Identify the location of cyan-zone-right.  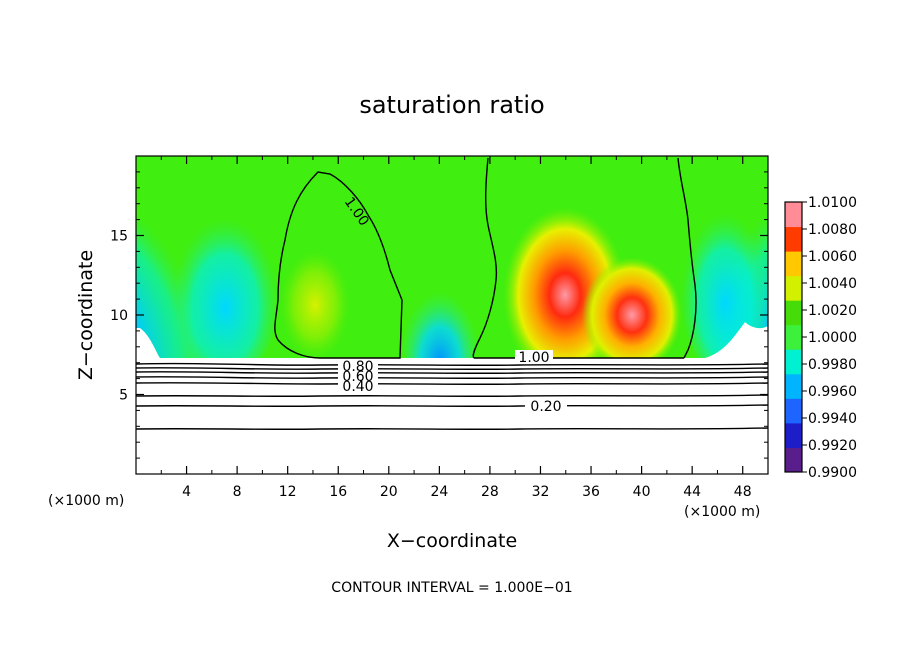
(724, 276).